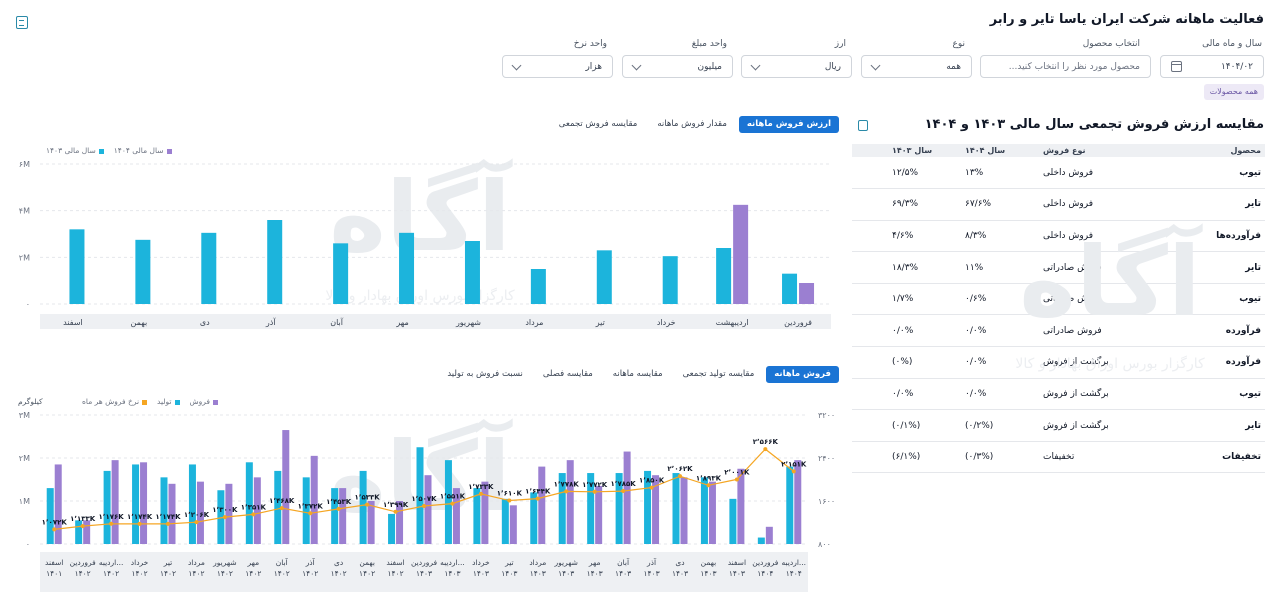 The width and height of the screenshot is (1280, 610). I want to click on all-products-chip: همه محصولات, so click(1233, 92).